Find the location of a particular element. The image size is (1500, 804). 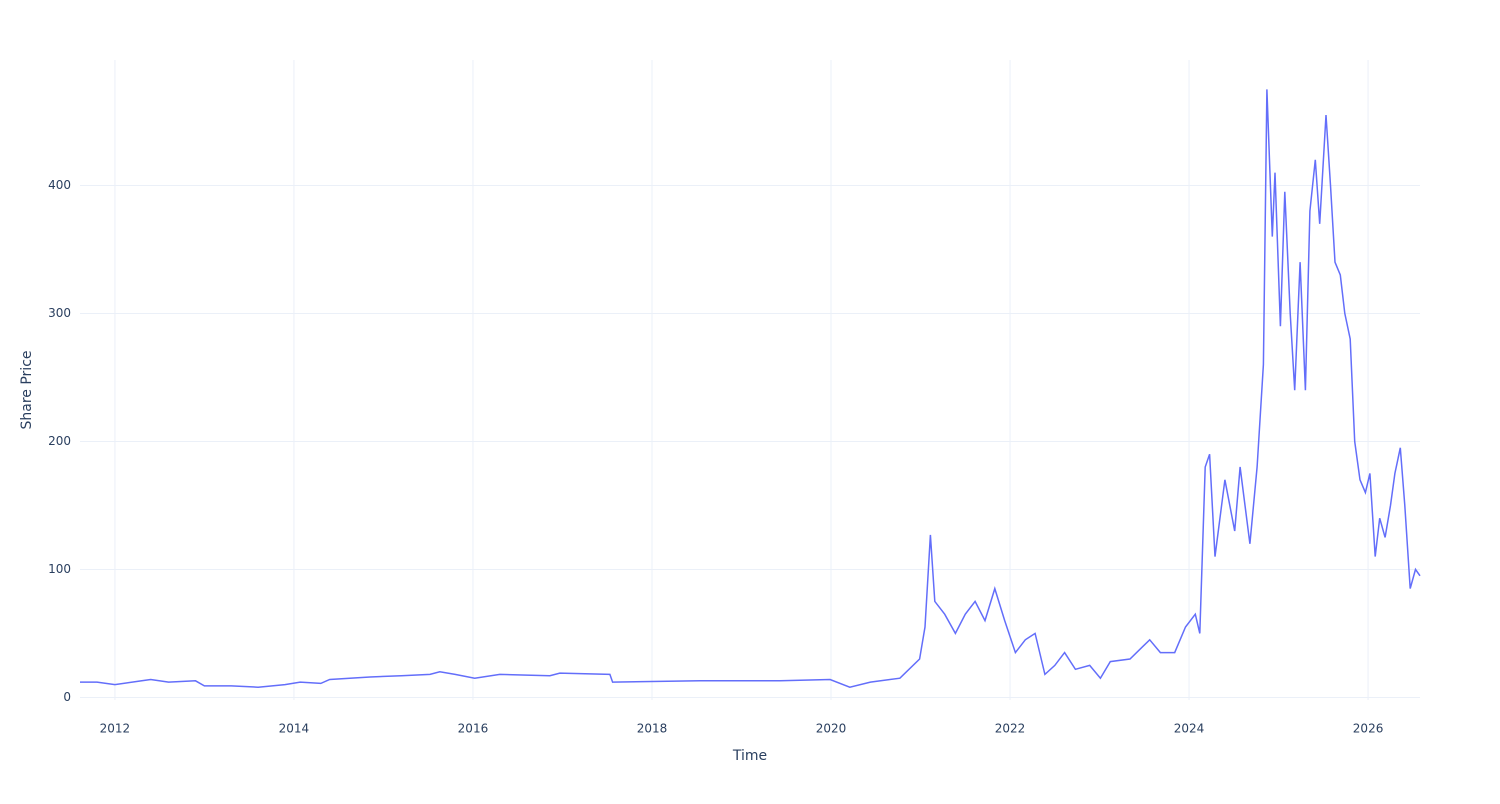

x-tick-label: 2026 is located at coordinates (1368, 729).